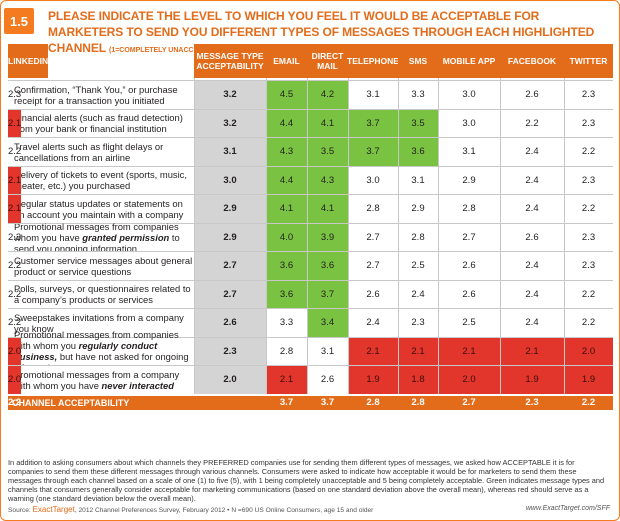  What do you see at coordinates (418, 379) in the screenshot?
I see `channel-value-cell: 1.8` at bounding box center [418, 379].